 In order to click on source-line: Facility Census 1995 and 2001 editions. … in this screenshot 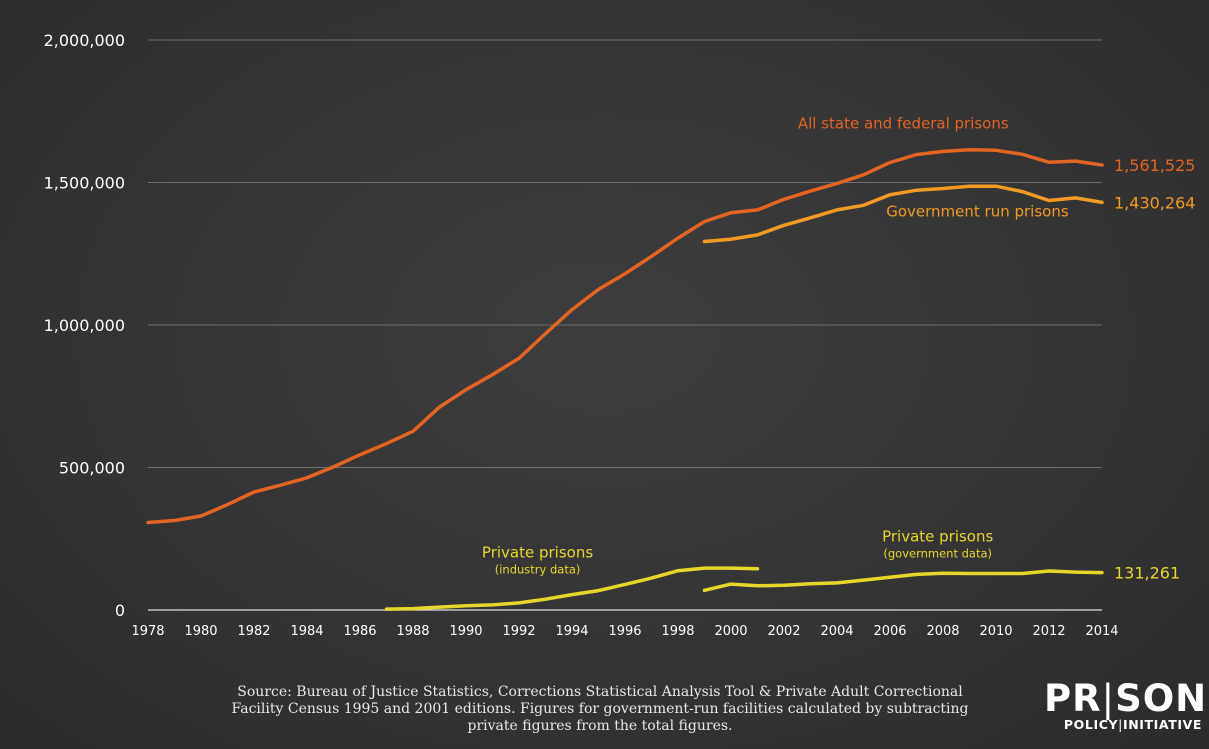, I will do `click(600, 709)`.